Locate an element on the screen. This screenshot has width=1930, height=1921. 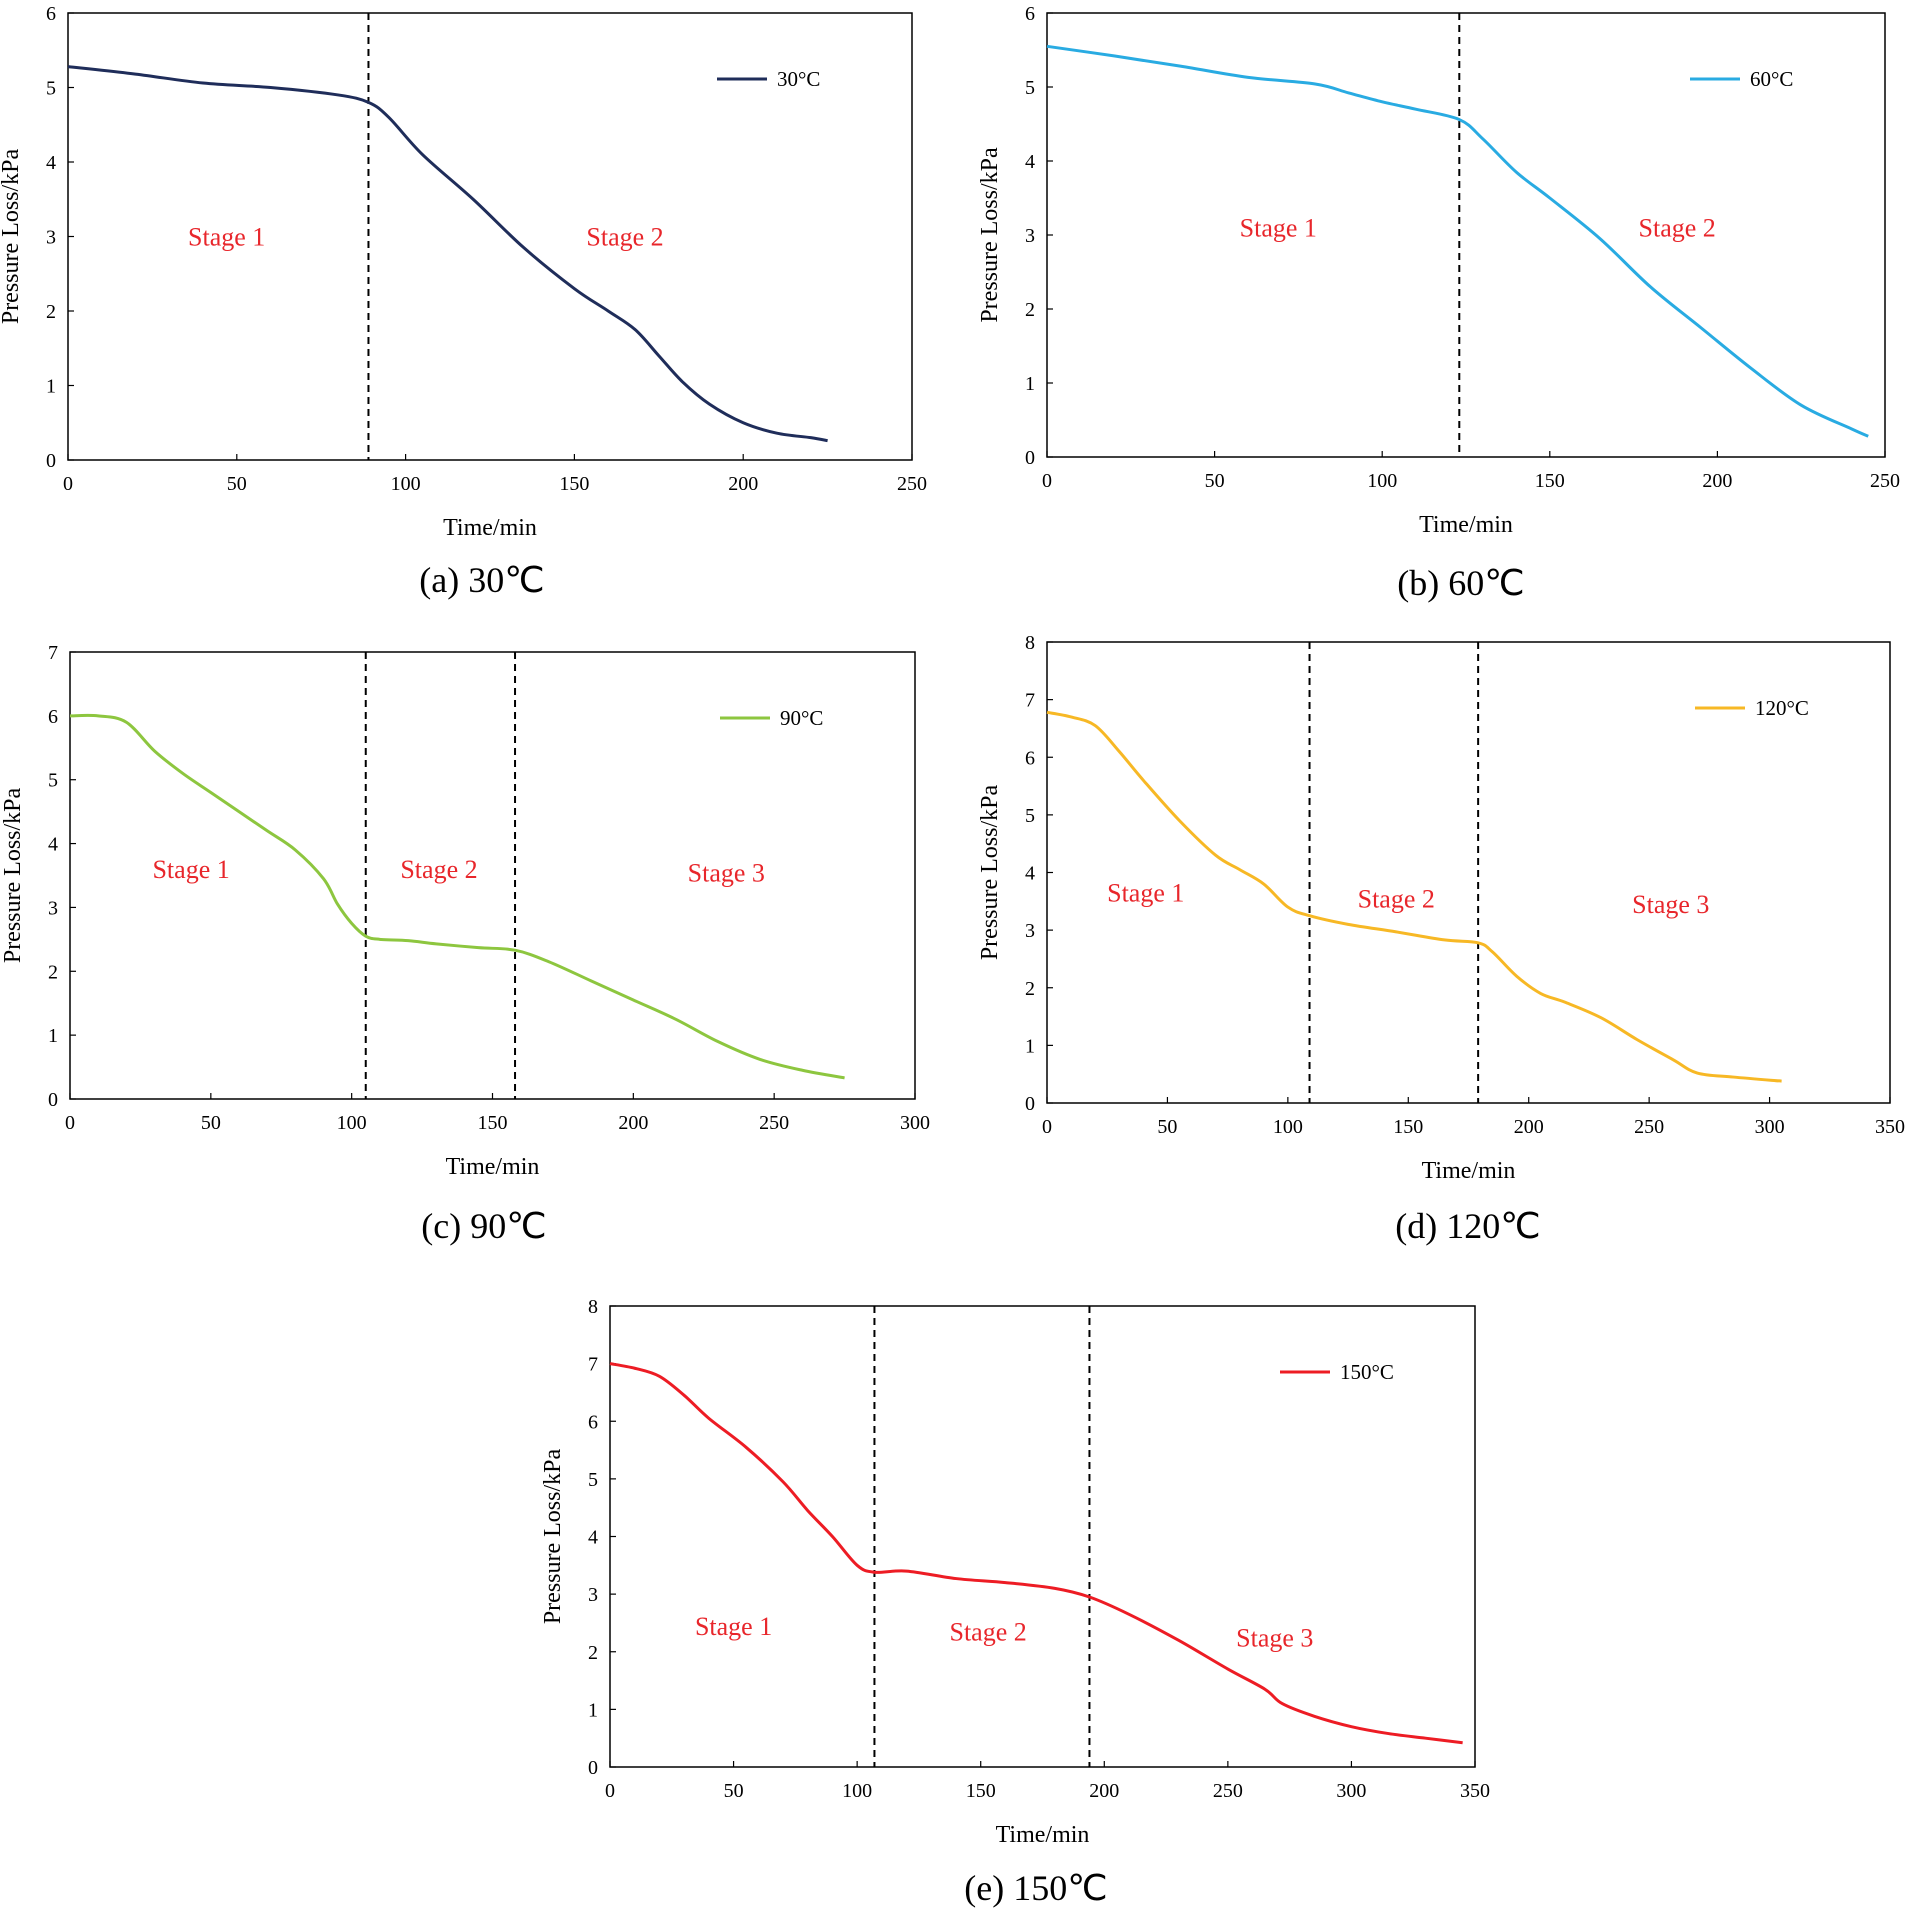
x-tick-label: 350 is located at coordinates (1890, 1127).